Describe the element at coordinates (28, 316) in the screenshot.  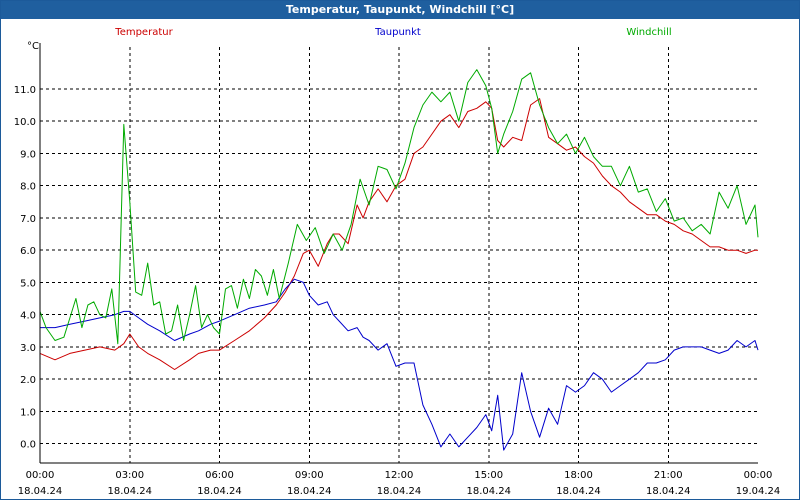
I see `y-tick-label: 4.0` at that location.